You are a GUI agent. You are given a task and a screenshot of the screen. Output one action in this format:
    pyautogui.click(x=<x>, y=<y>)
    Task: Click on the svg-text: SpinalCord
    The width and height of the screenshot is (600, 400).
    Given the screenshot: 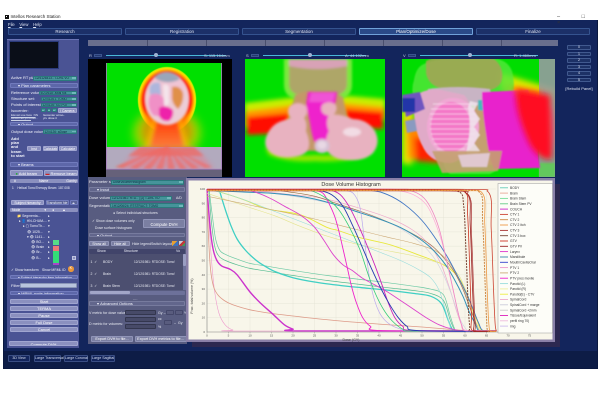 What is the action you would take?
    pyautogui.click(x=518, y=300)
    